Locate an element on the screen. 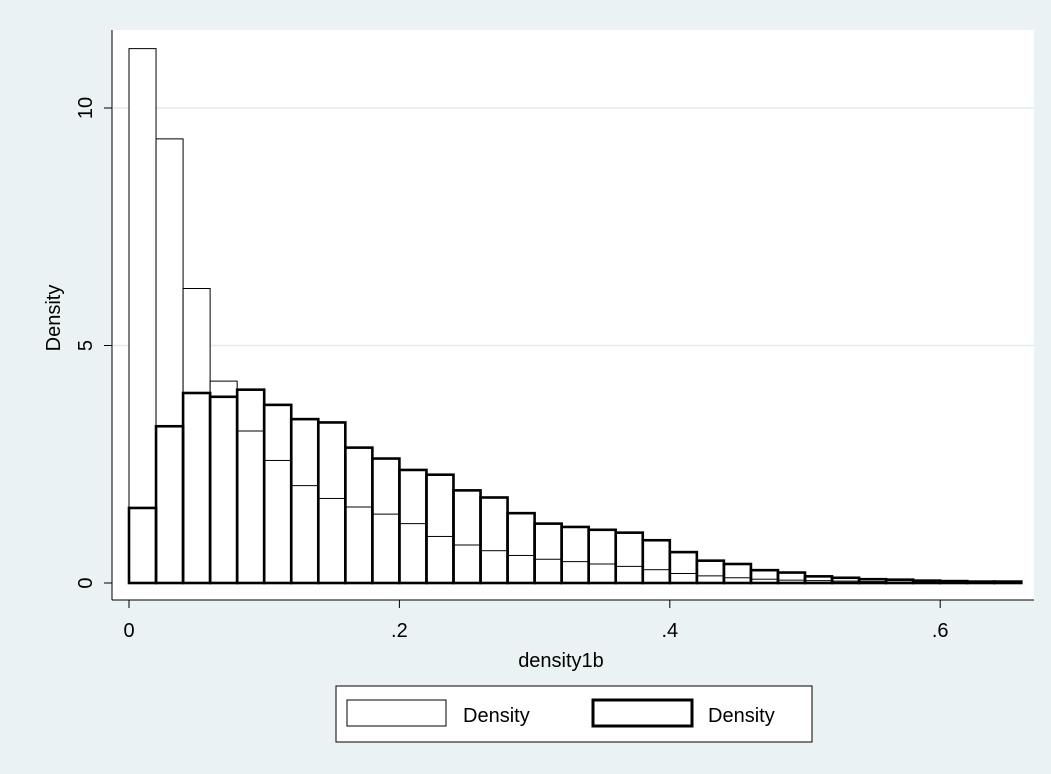  legend: Density Density is located at coordinates (574, 714).